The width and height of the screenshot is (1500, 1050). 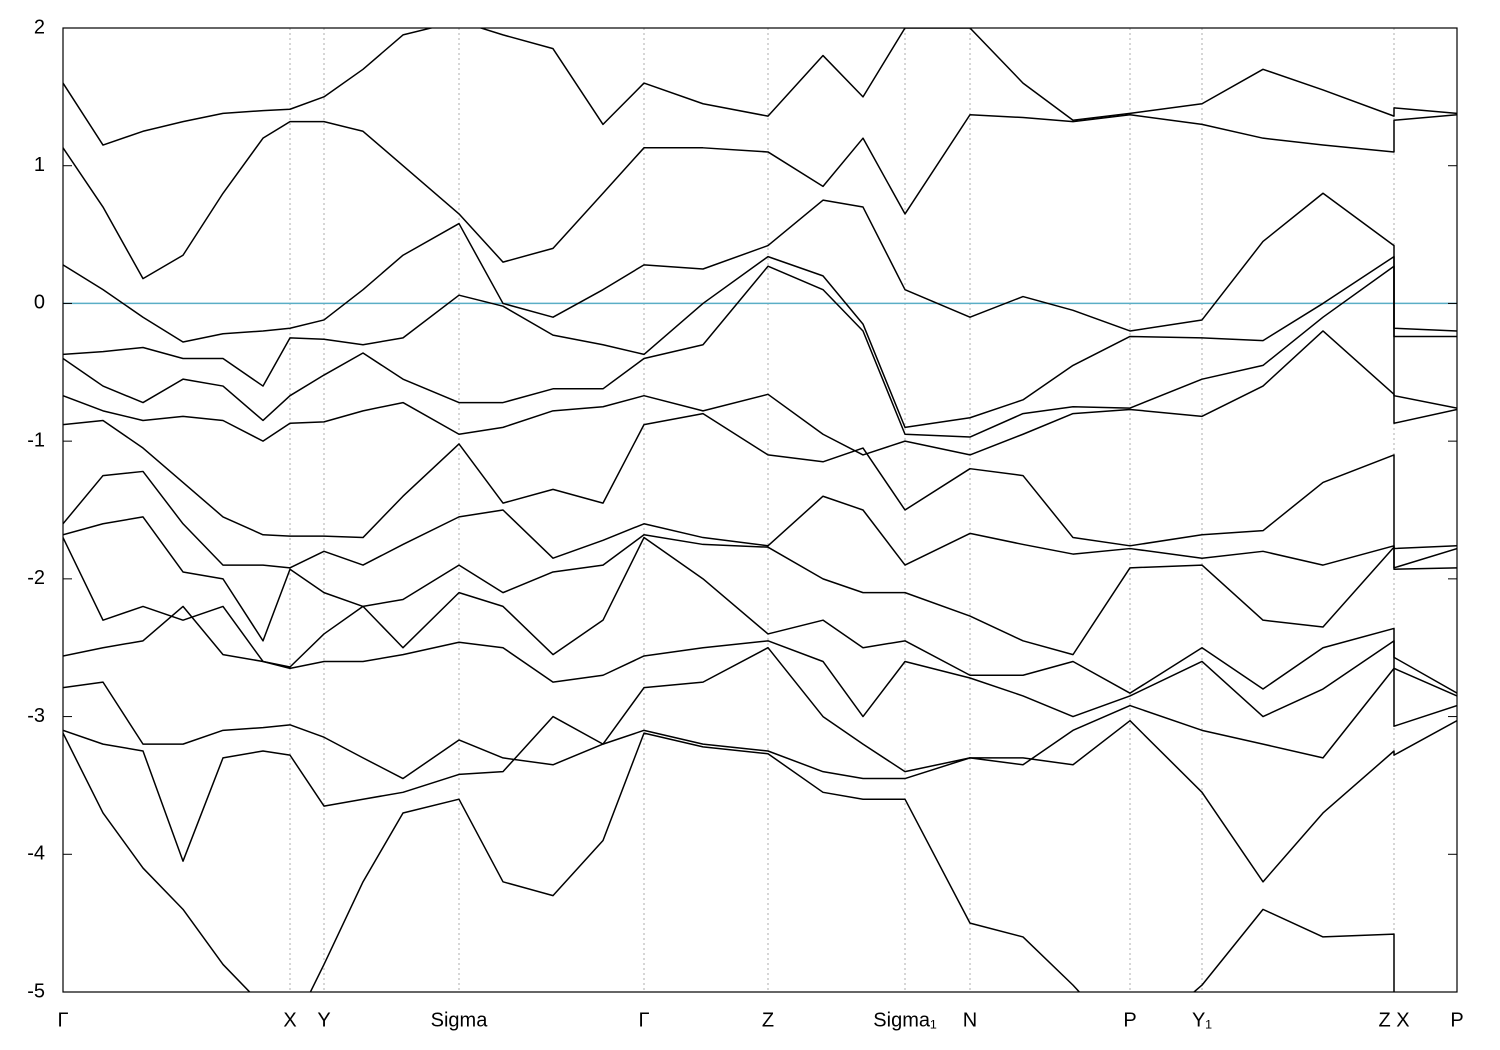 What do you see at coordinates (970, 1020) in the screenshot?
I see `x-tick-label: N` at bounding box center [970, 1020].